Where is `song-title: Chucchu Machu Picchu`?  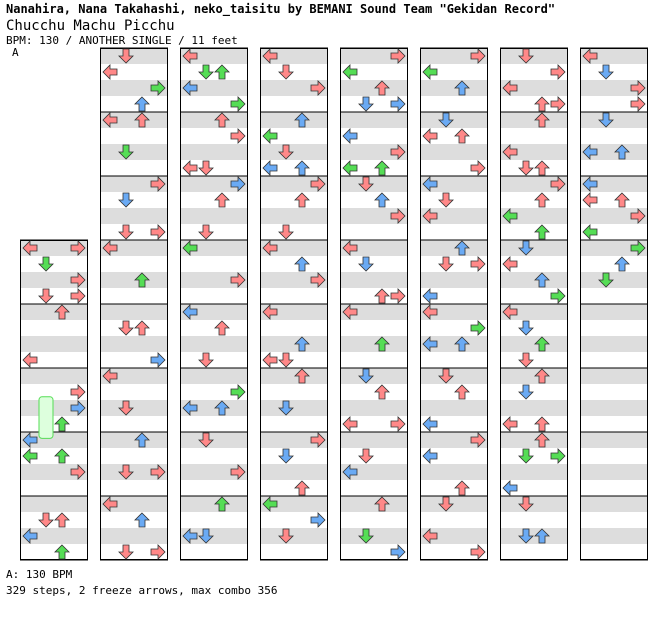 song-title: Chucchu Machu Picchu is located at coordinates (90, 26).